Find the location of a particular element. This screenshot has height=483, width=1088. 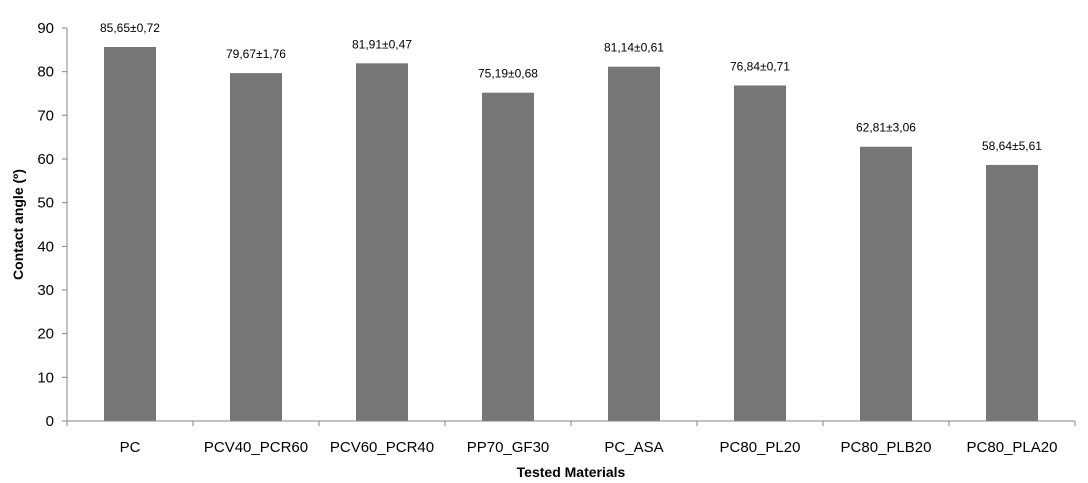

y-axis-title: Contact angle (º) is located at coordinates (18, 224).